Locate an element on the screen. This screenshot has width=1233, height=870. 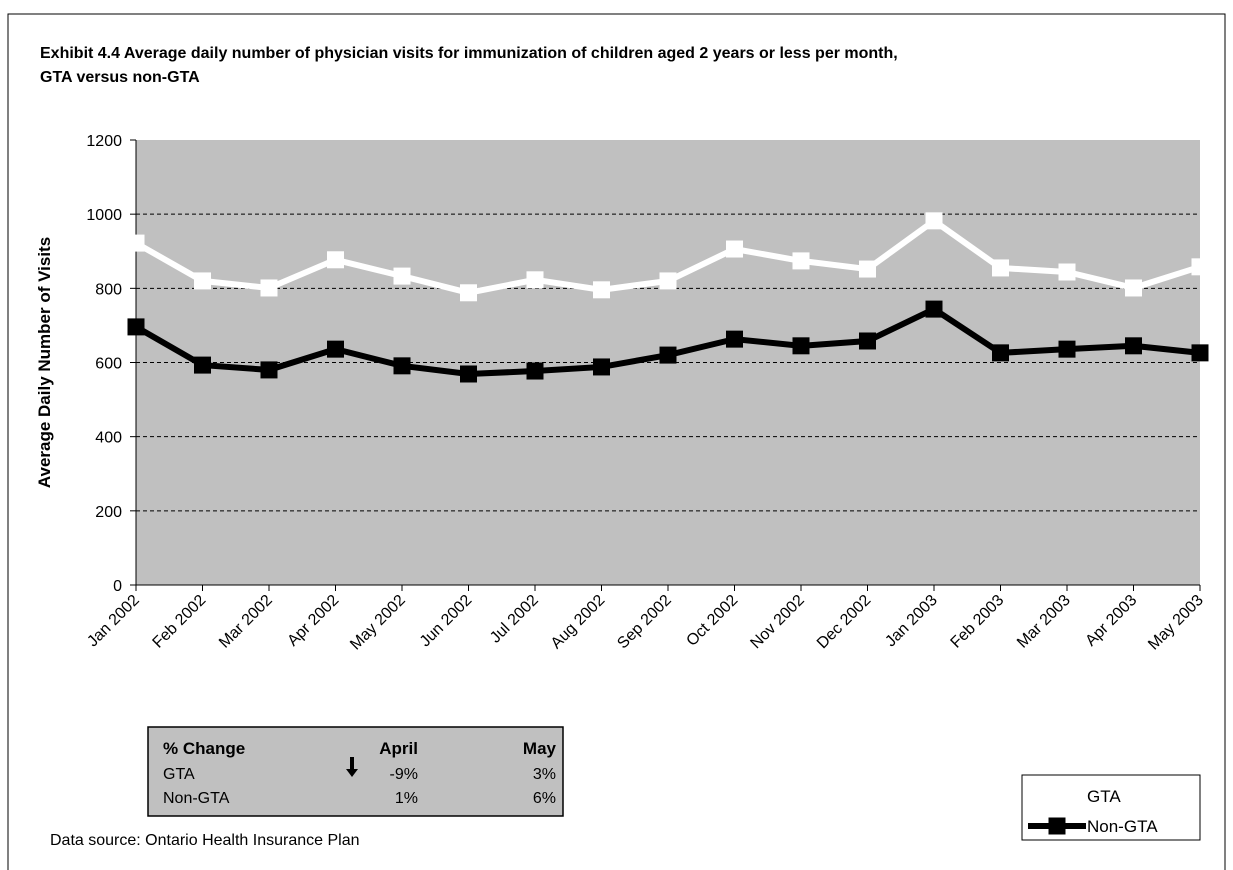
x-tick-label: Apr 2003 is located at coordinates (1111, 621).